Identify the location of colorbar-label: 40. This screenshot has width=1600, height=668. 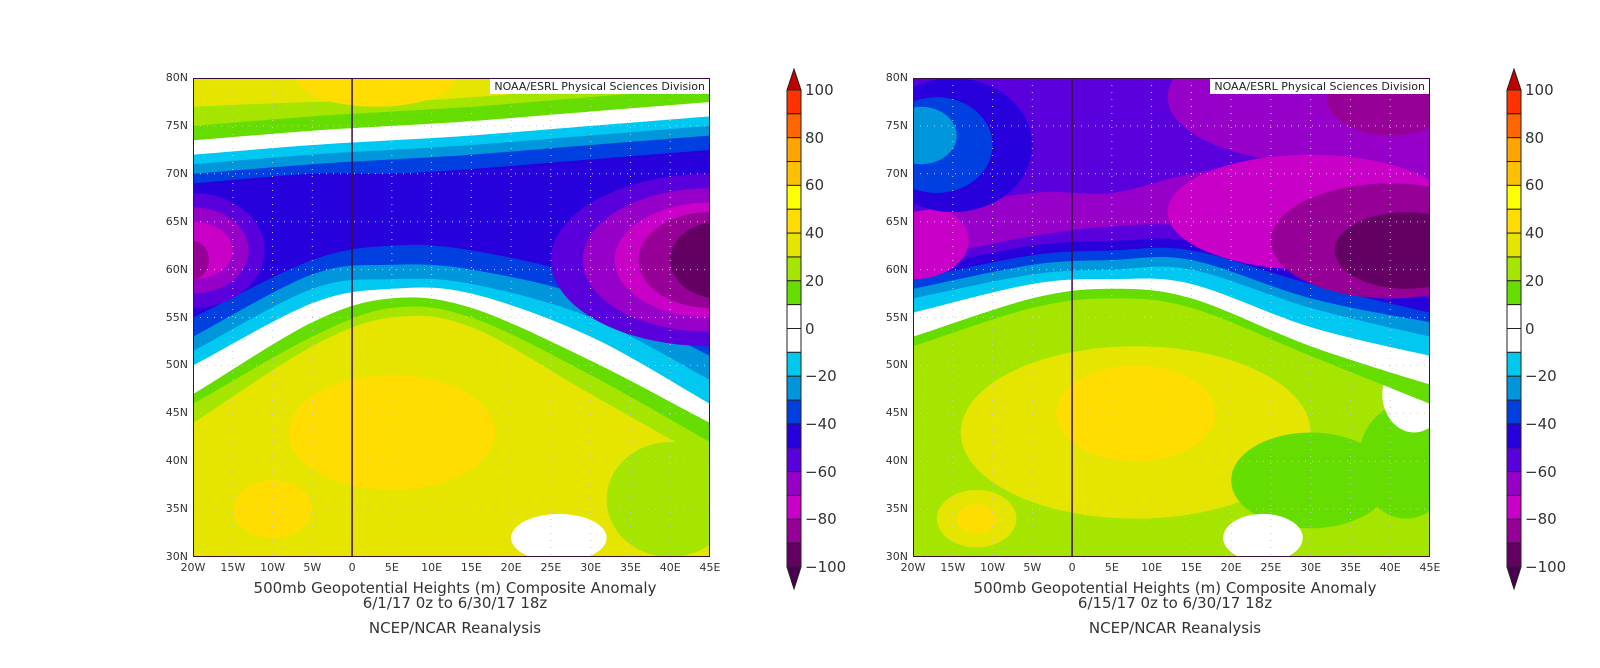
(1535, 233).